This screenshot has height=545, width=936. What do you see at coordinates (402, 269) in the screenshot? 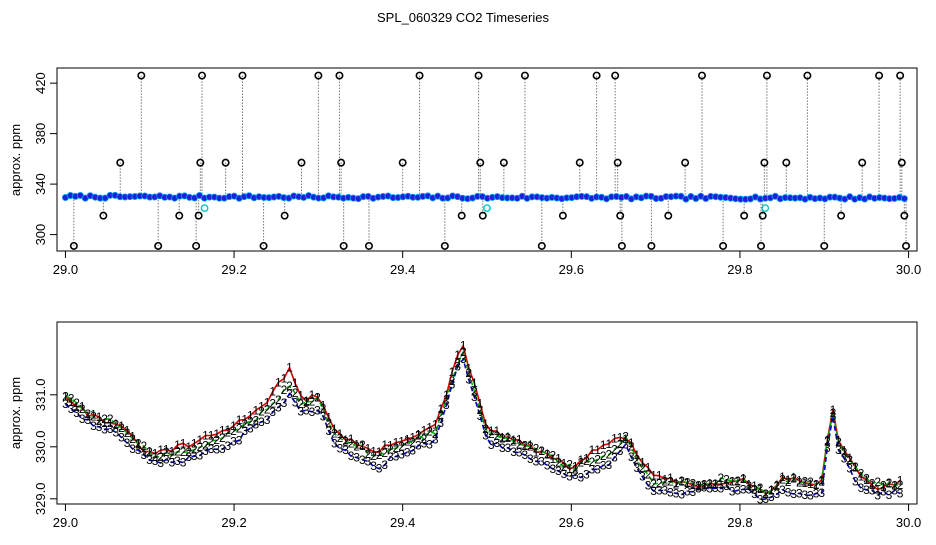
I see `top-x-tick-label: 29.4` at bounding box center [402, 269].